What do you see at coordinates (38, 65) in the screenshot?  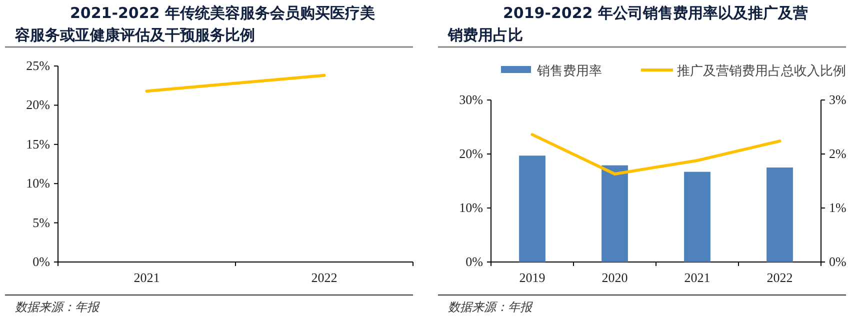 I see `y-tick-label: 25%` at bounding box center [38, 65].